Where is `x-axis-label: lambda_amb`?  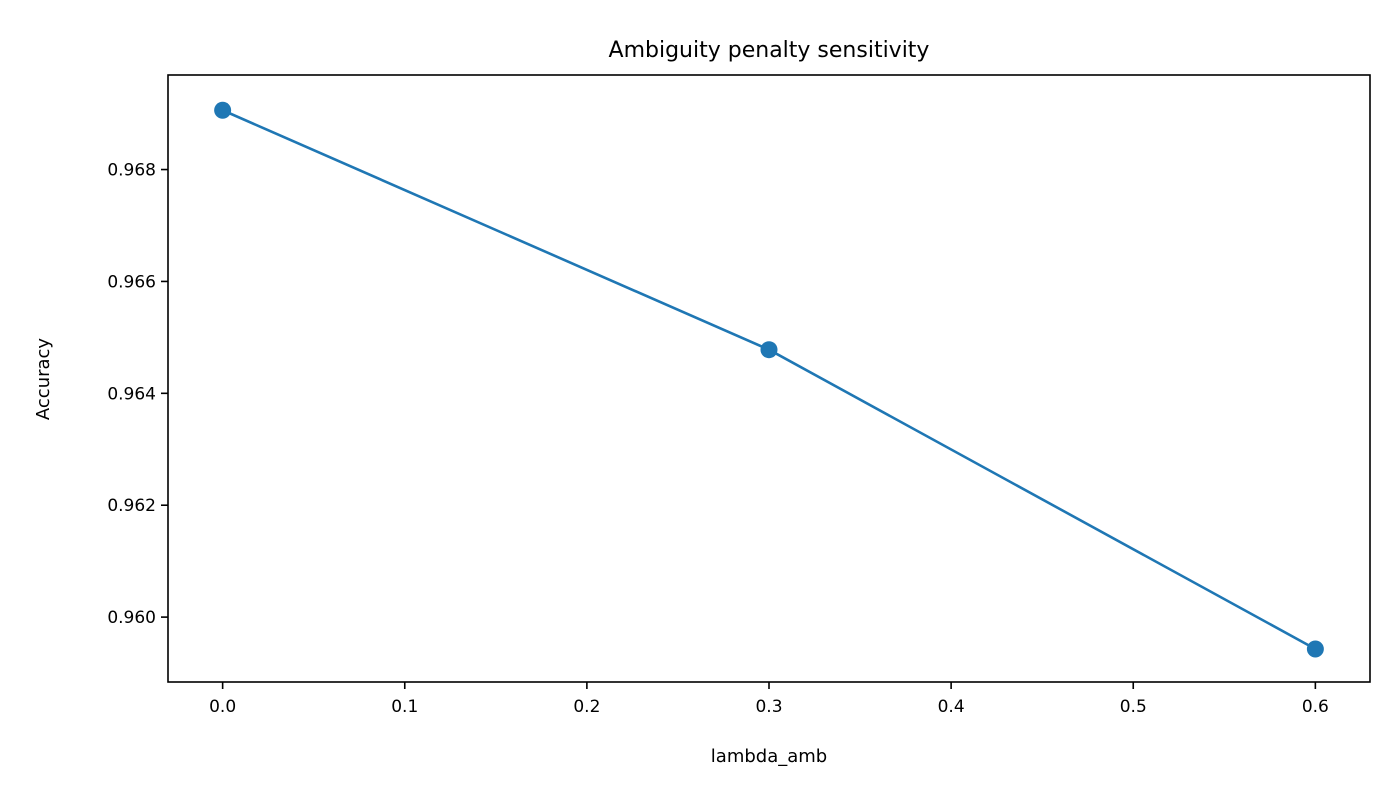 x-axis-label: lambda_amb is located at coordinates (769, 756).